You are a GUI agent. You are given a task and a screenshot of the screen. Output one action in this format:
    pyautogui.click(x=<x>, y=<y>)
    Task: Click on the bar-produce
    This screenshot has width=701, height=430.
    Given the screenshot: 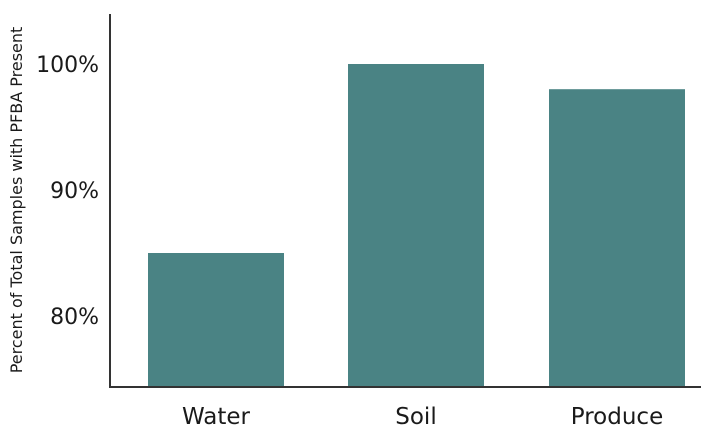 What is the action you would take?
    pyautogui.click(x=617, y=238)
    